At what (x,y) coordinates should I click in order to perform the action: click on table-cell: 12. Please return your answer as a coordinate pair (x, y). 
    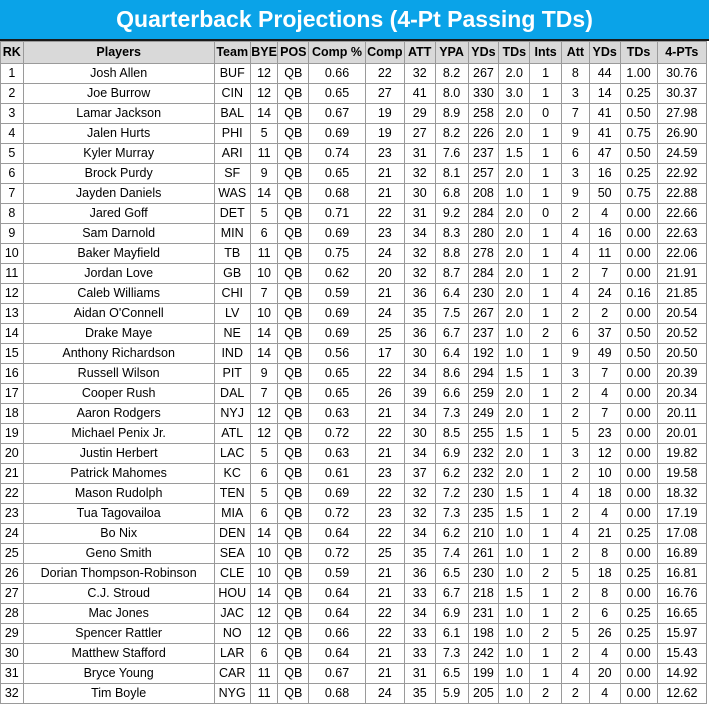
    Looking at the image, I should click on (264, 613).